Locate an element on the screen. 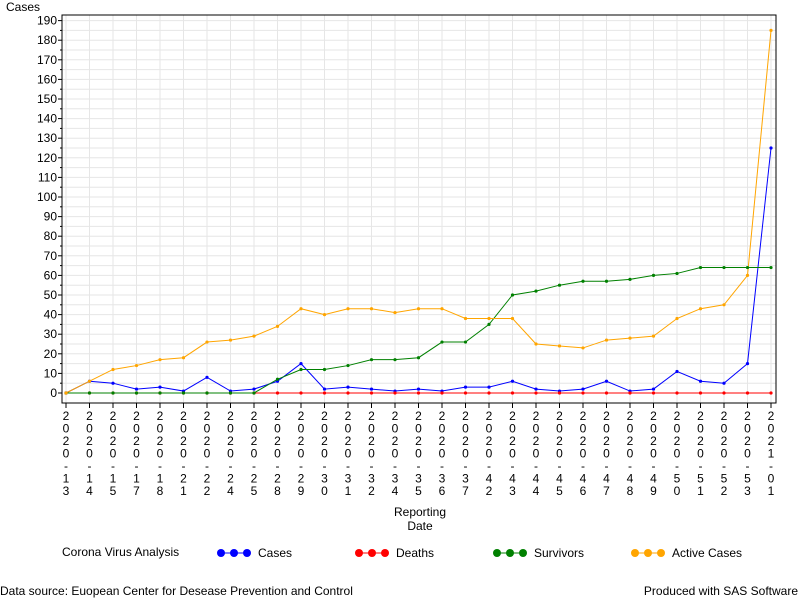  x-tick-label: 2 0 2 0 -1 5 is located at coordinates (113, 453).